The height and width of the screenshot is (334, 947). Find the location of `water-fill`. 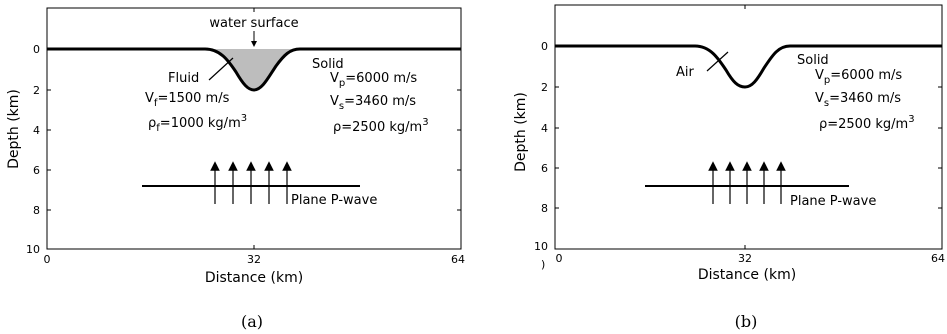

water-fill is located at coordinates (252, 69).